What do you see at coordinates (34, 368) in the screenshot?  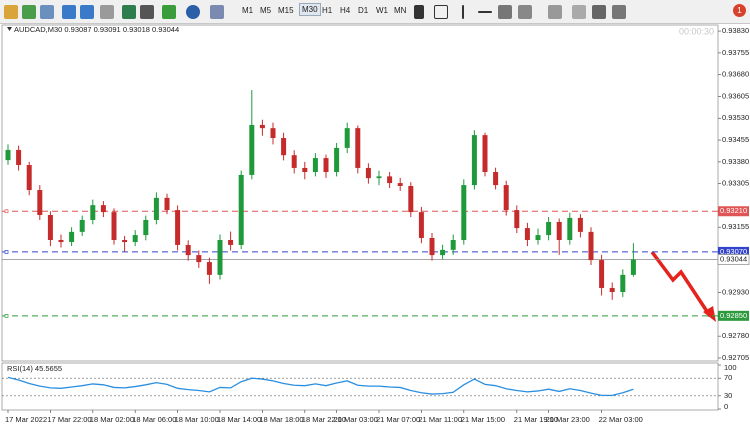 I see `rsi-label: RSI(14) 45.5655` at bounding box center [34, 368].